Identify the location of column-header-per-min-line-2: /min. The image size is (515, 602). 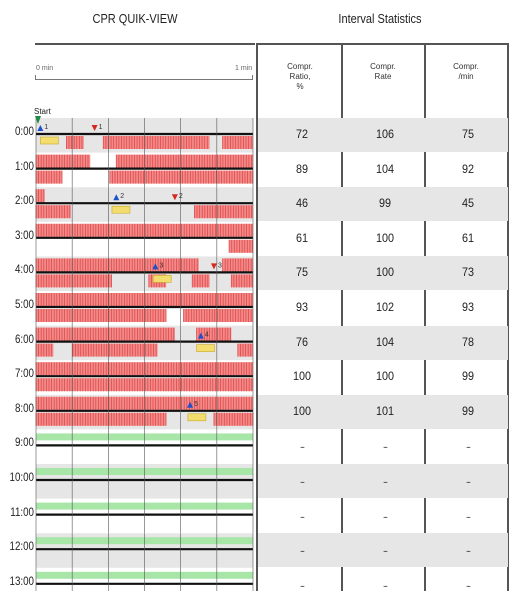
(466, 76).